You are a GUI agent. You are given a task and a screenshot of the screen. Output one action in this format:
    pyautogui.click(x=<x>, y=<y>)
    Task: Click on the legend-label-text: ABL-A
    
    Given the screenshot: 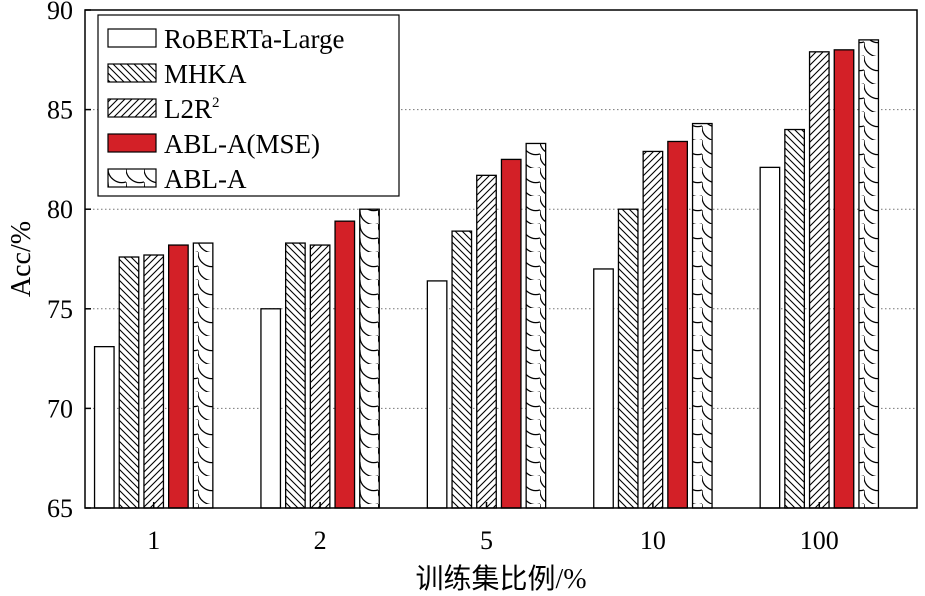 What is the action you would take?
    pyautogui.click(x=205, y=179)
    